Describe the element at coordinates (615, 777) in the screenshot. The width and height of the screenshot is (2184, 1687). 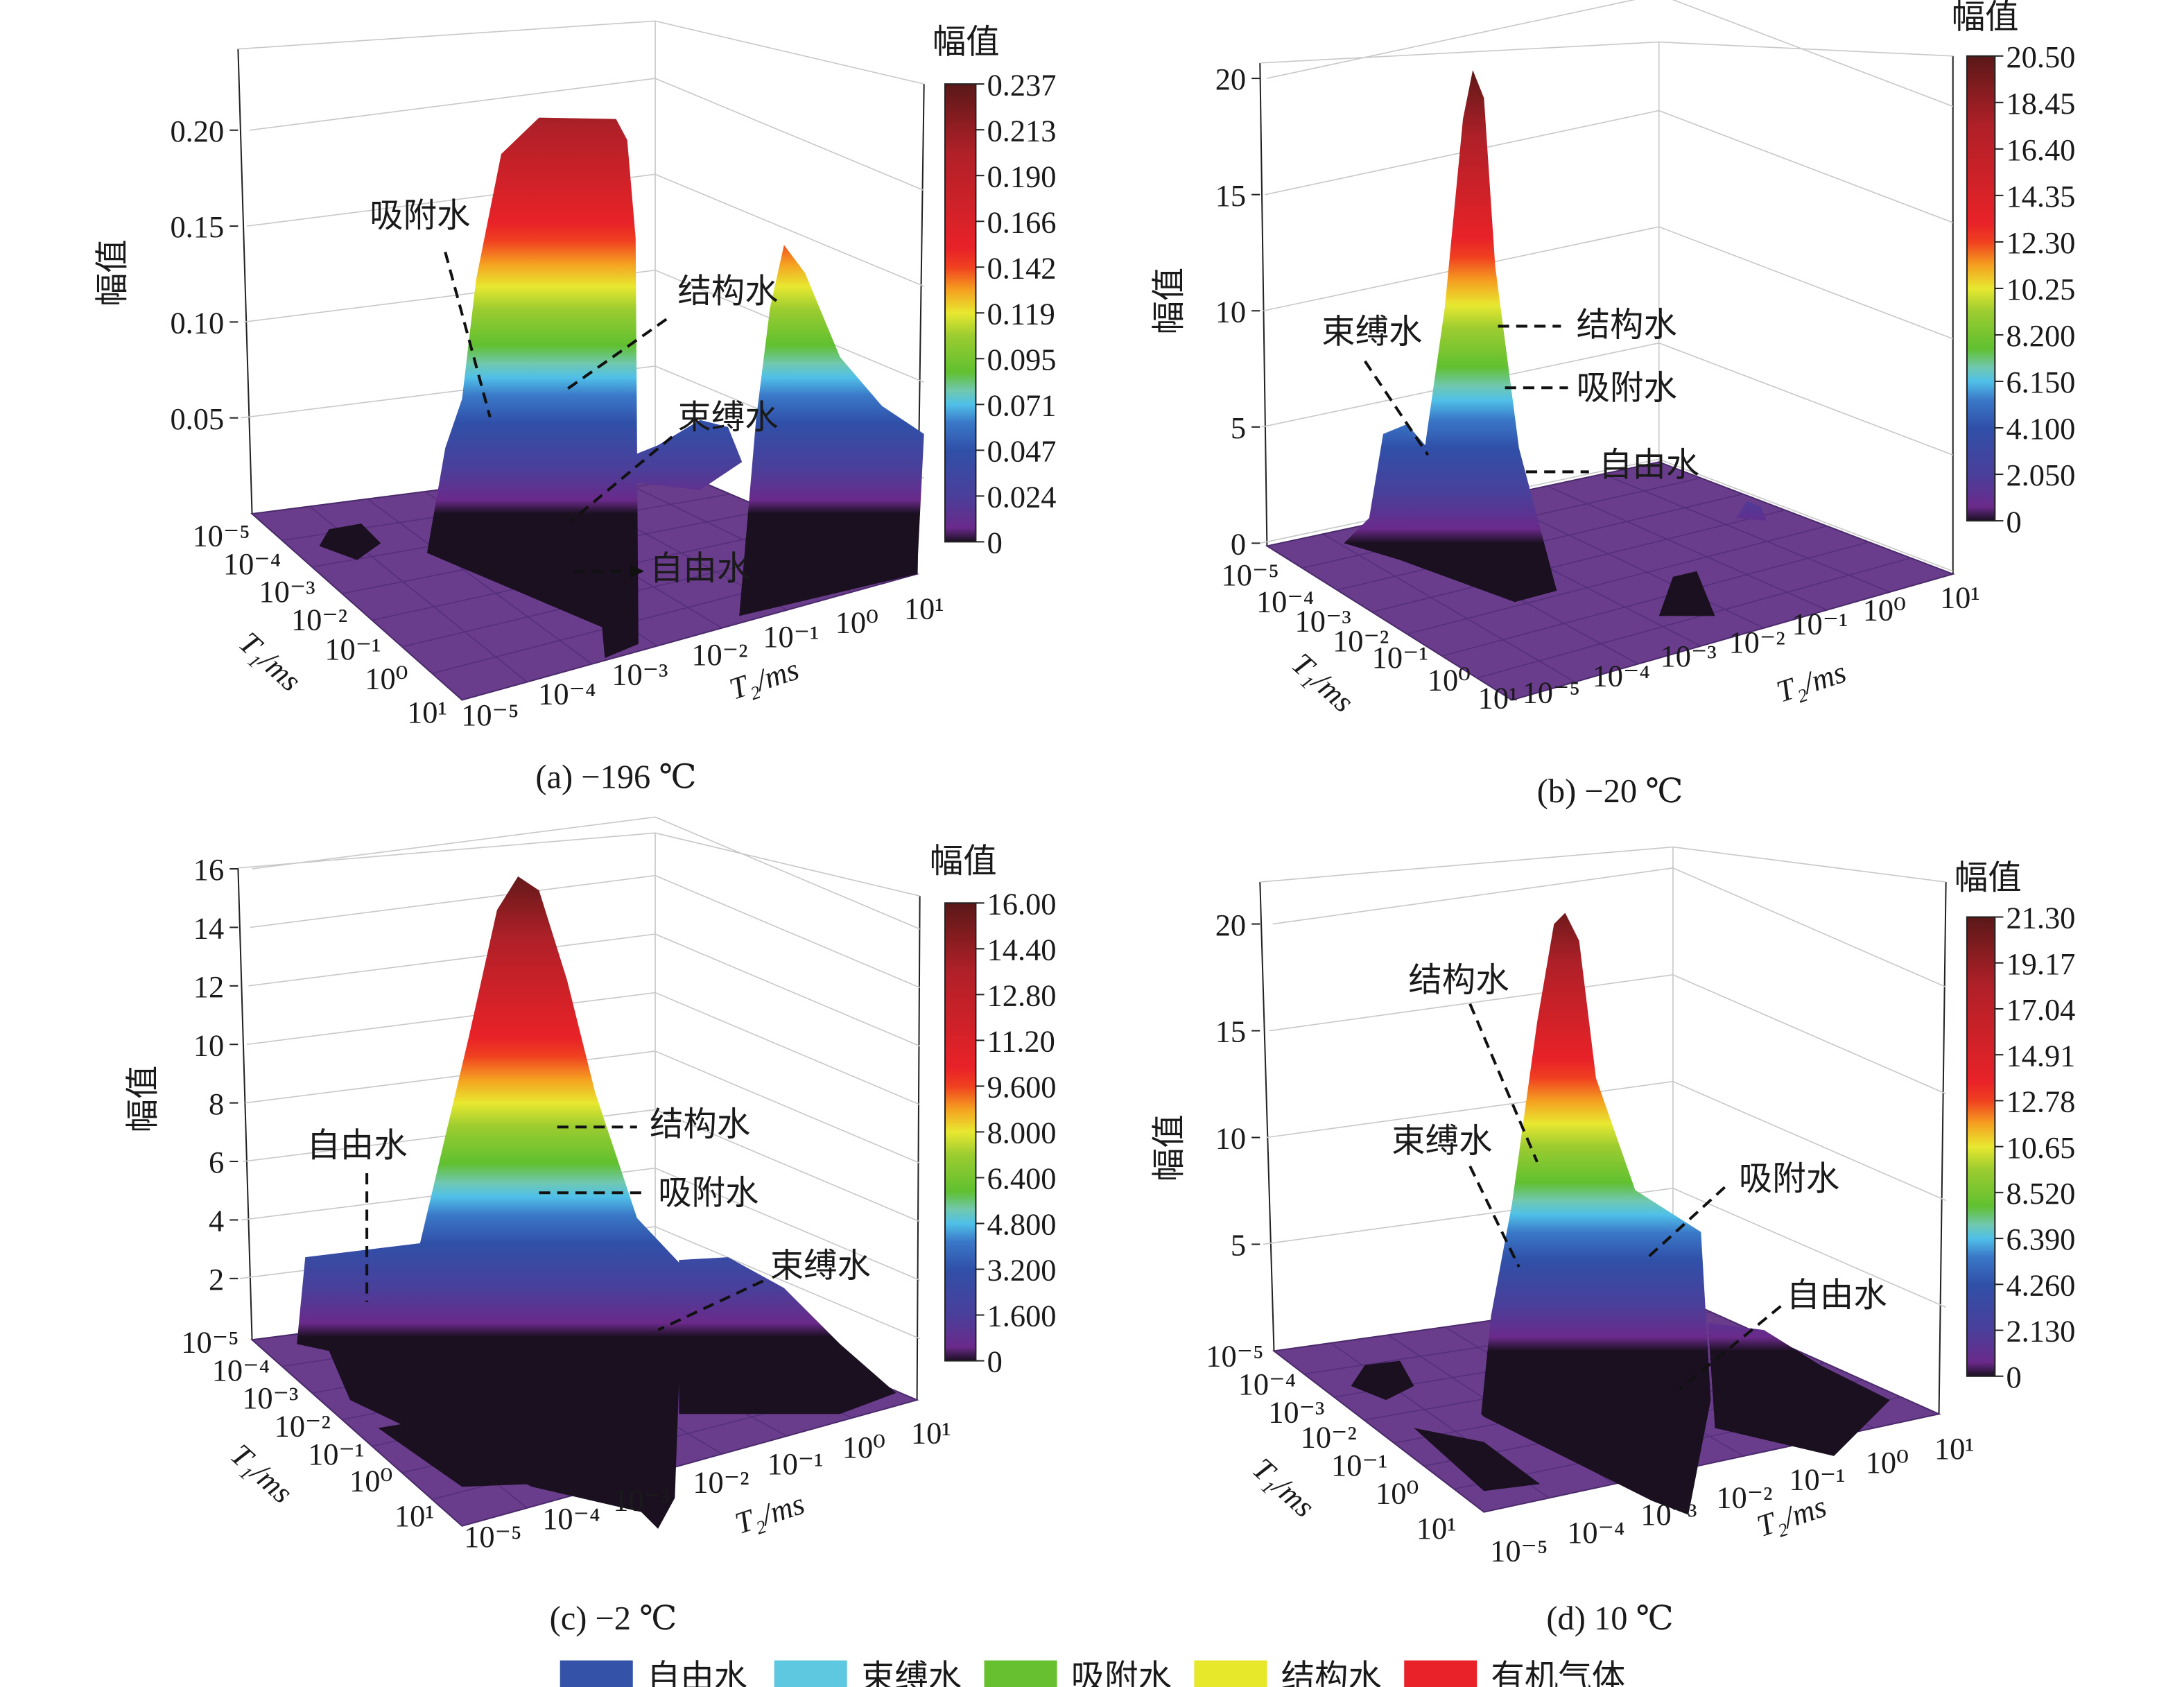
I see `panel-caption: (a) −196 ℃` at that location.